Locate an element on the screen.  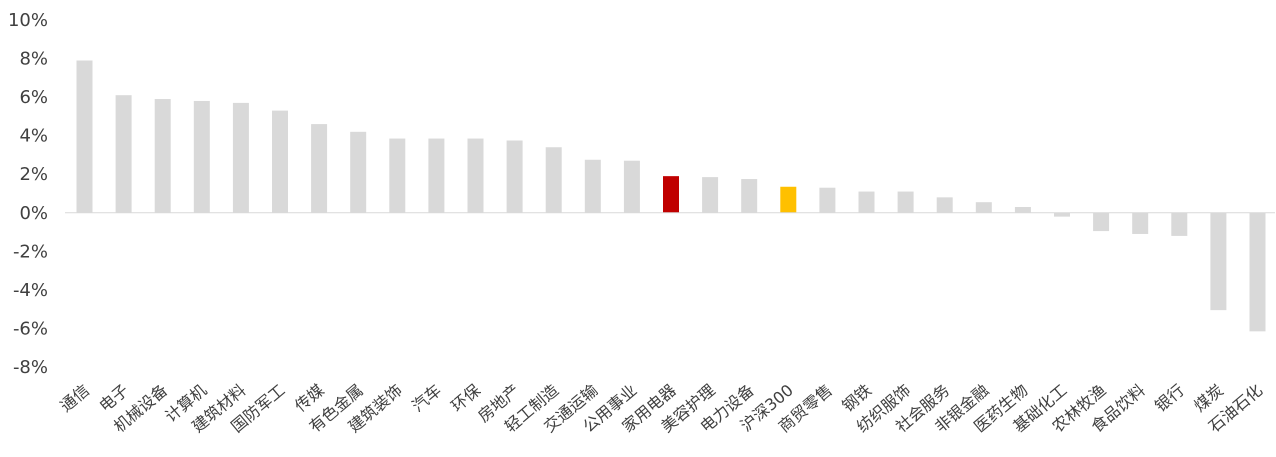
y-tick-label: 2% is located at coordinates (33, 174).